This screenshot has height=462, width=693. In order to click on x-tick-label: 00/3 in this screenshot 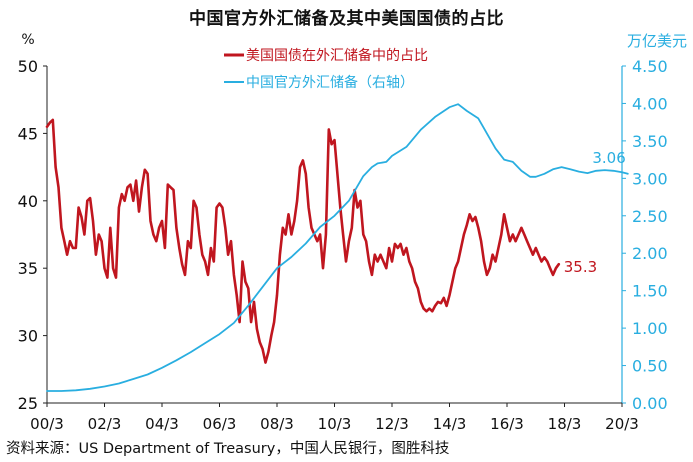, I will do `click(47, 424)`.